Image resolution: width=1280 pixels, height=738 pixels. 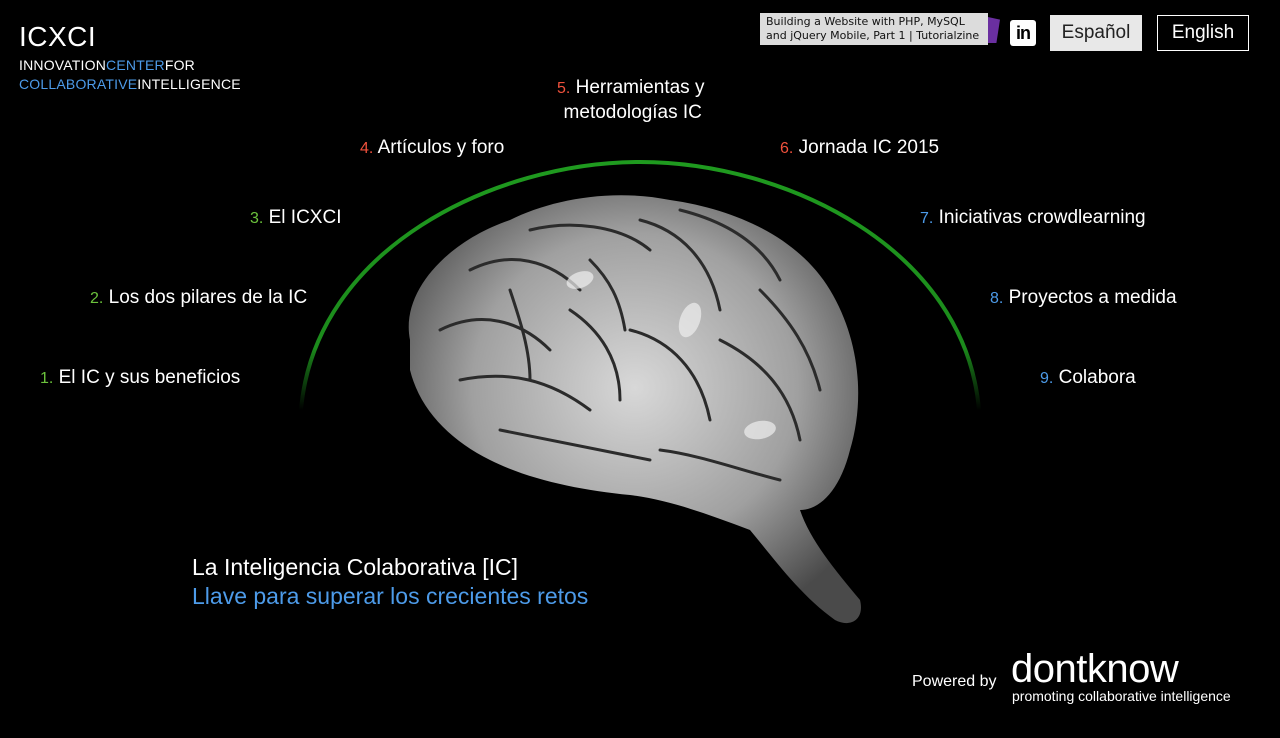 I want to click on menu-item-label: Los dos pilares de la IC, so click(x=208, y=297).